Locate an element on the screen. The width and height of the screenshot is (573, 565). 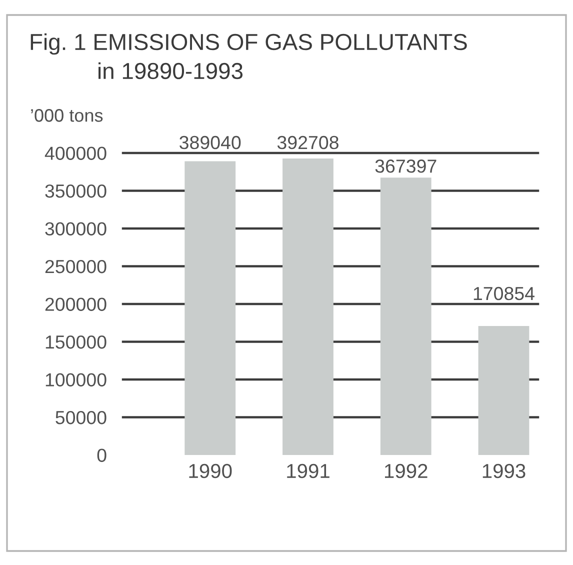
y-tick-label: 300000 is located at coordinates (75, 229).